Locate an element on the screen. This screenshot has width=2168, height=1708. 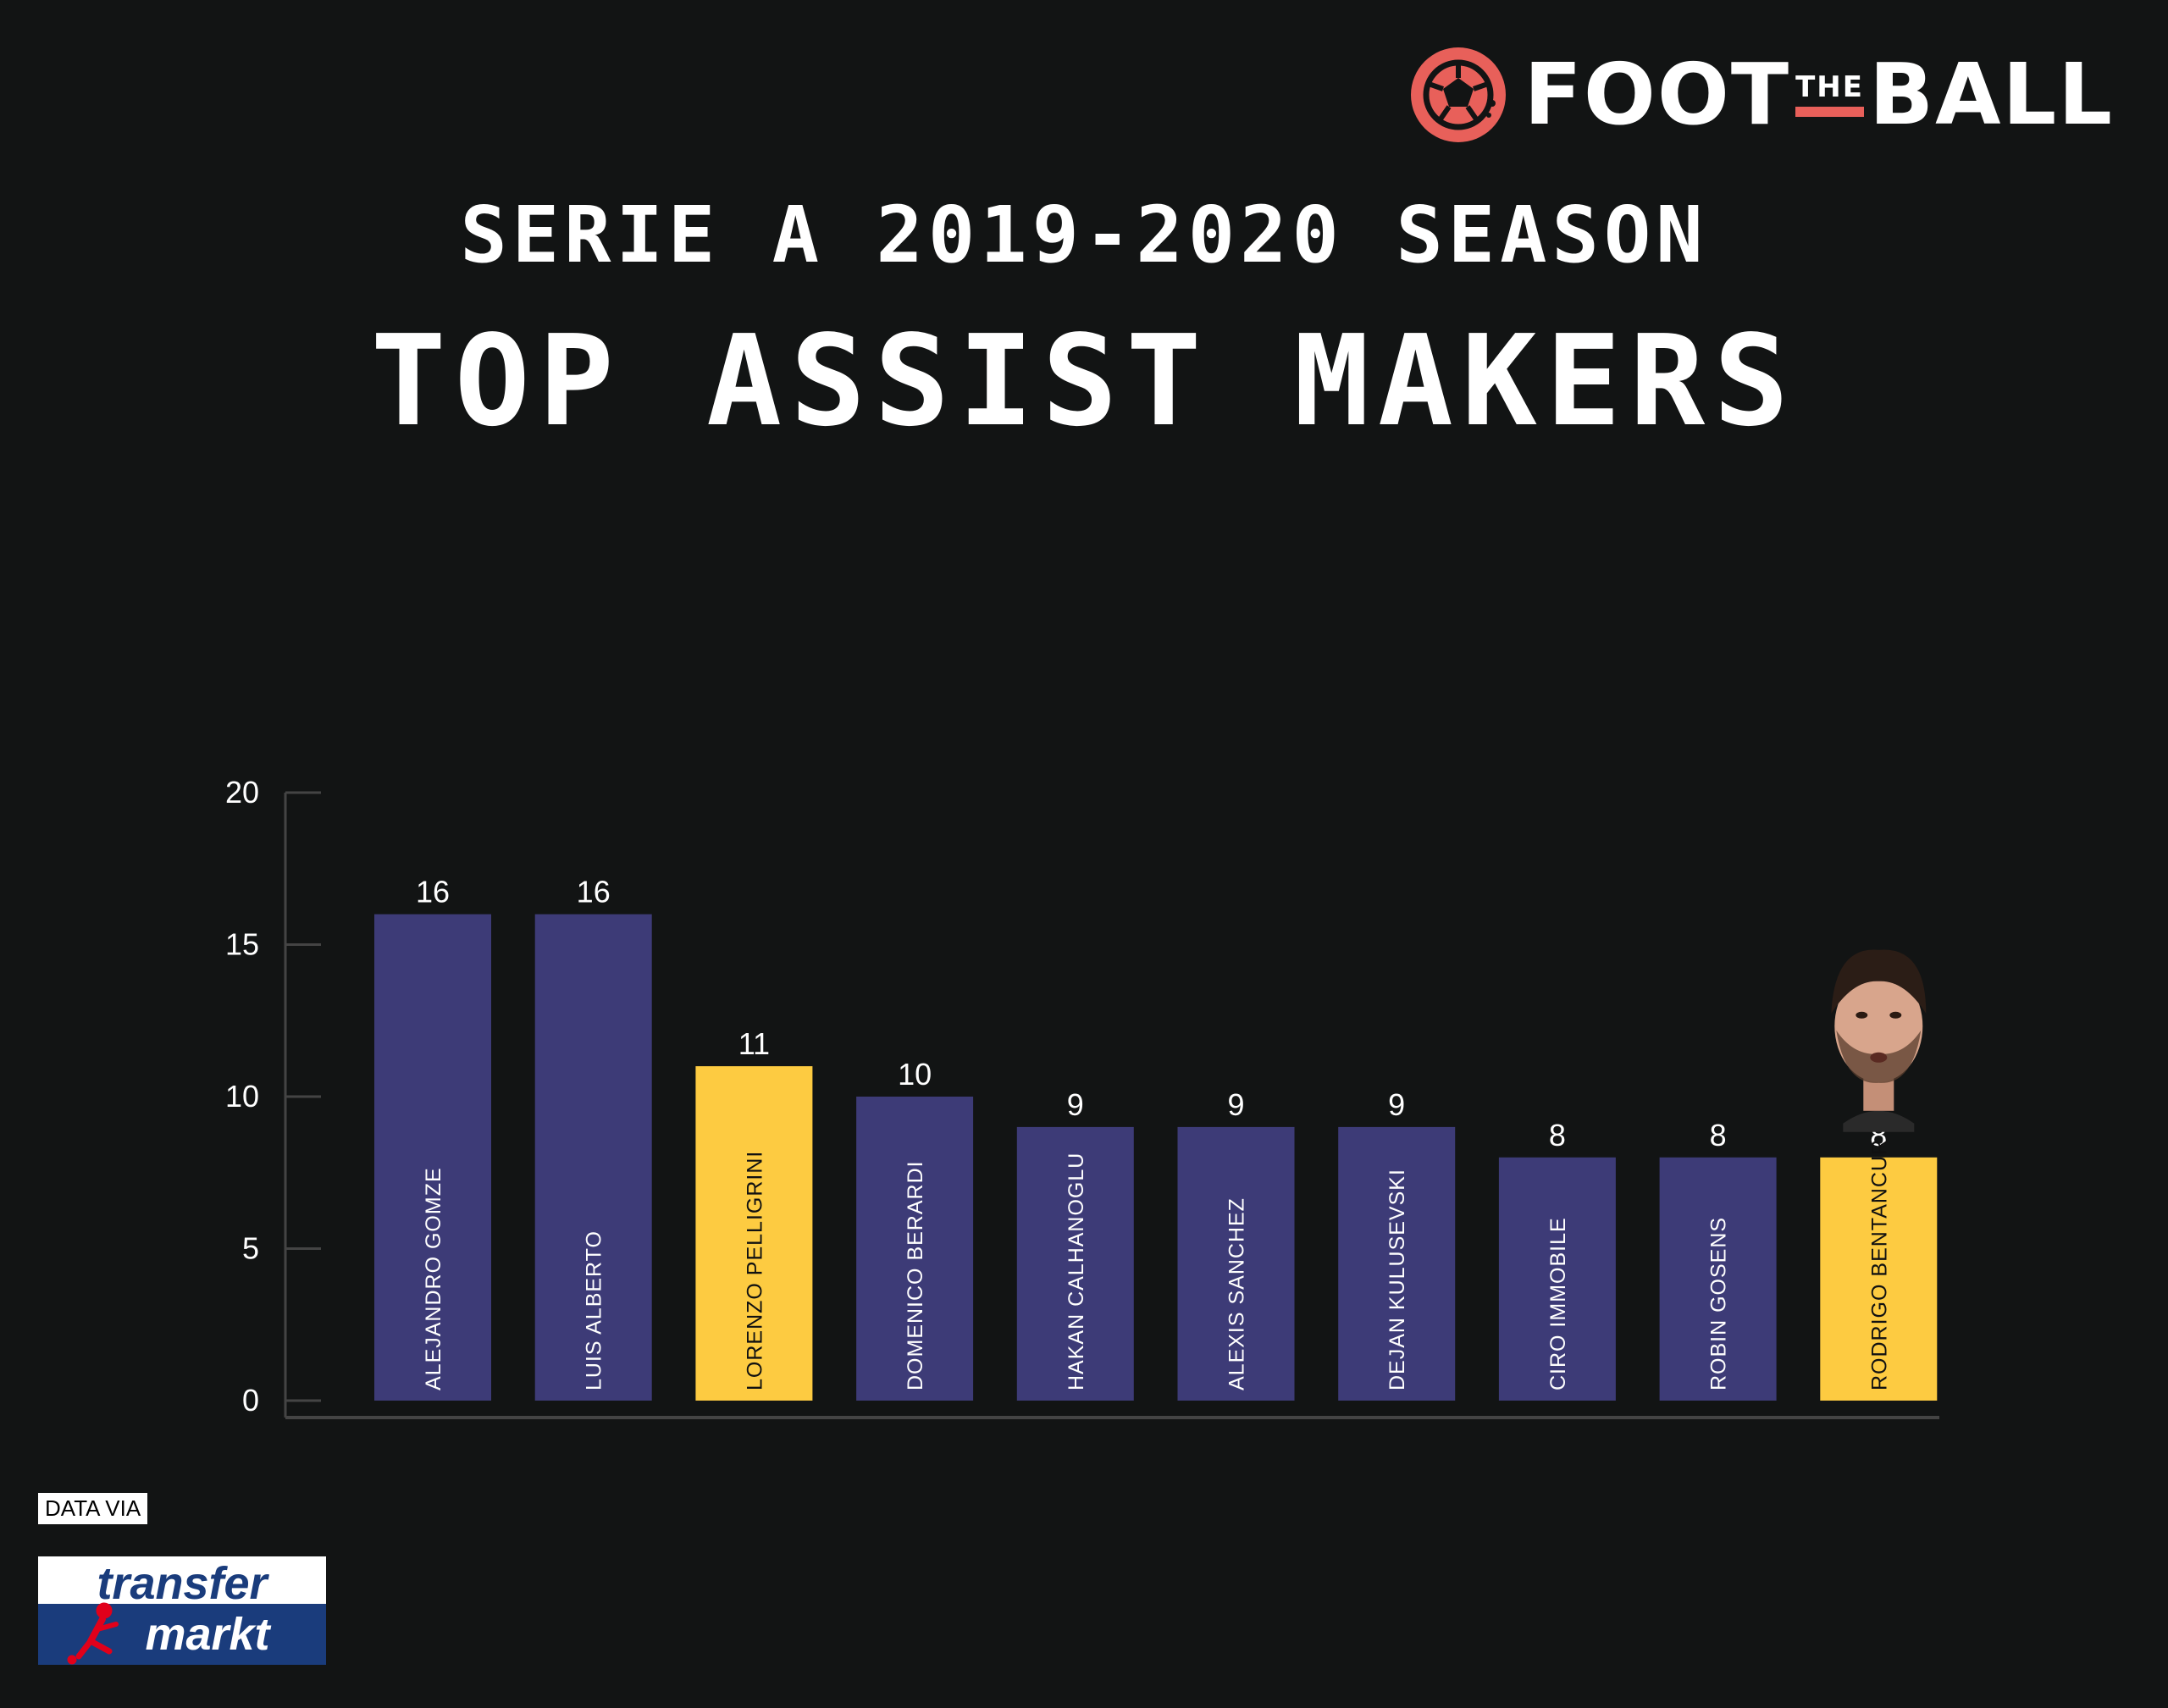
brand-wordmark: FOOT THE BALL is located at coordinates (1819, 95).